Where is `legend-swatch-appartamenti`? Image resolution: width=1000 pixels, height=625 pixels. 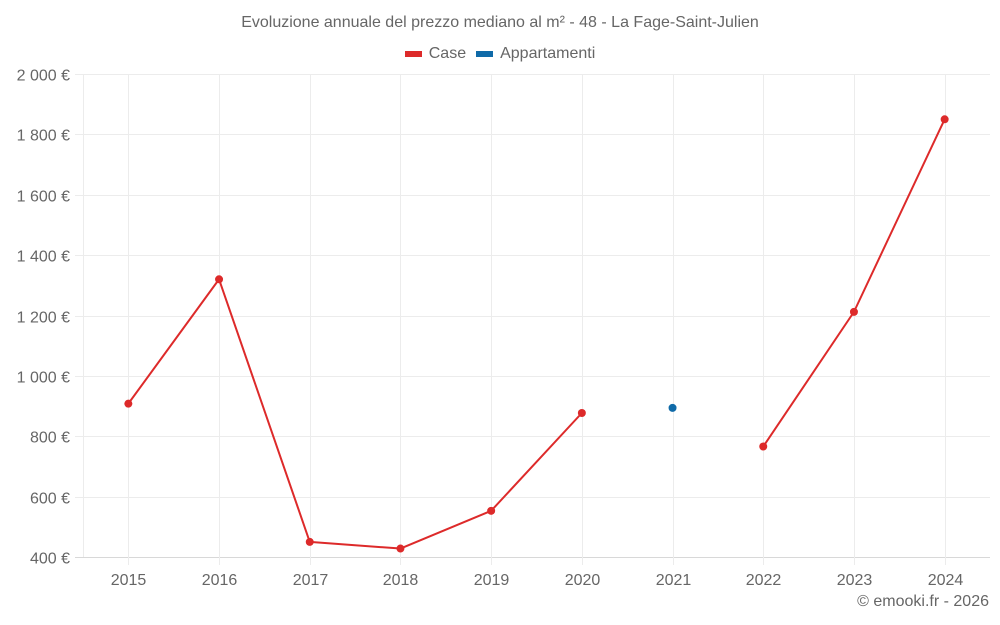
legend-swatch-appartamenti is located at coordinates (485, 54).